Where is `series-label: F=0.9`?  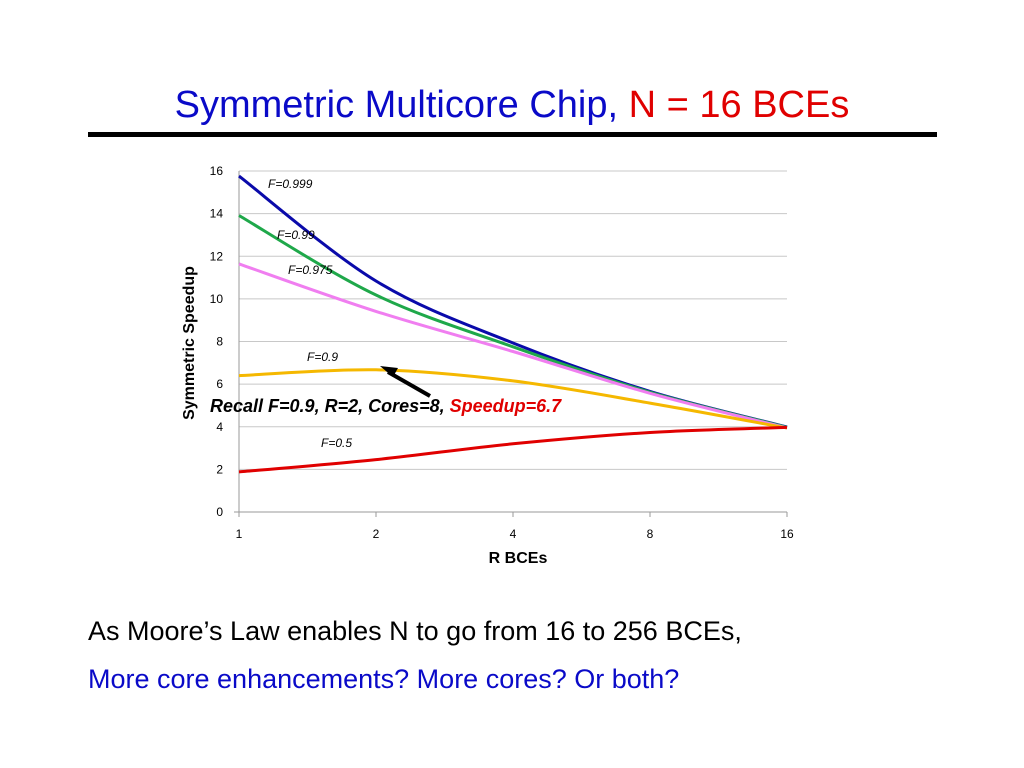 series-label: F=0.9 is located at coordinates (322, 357).